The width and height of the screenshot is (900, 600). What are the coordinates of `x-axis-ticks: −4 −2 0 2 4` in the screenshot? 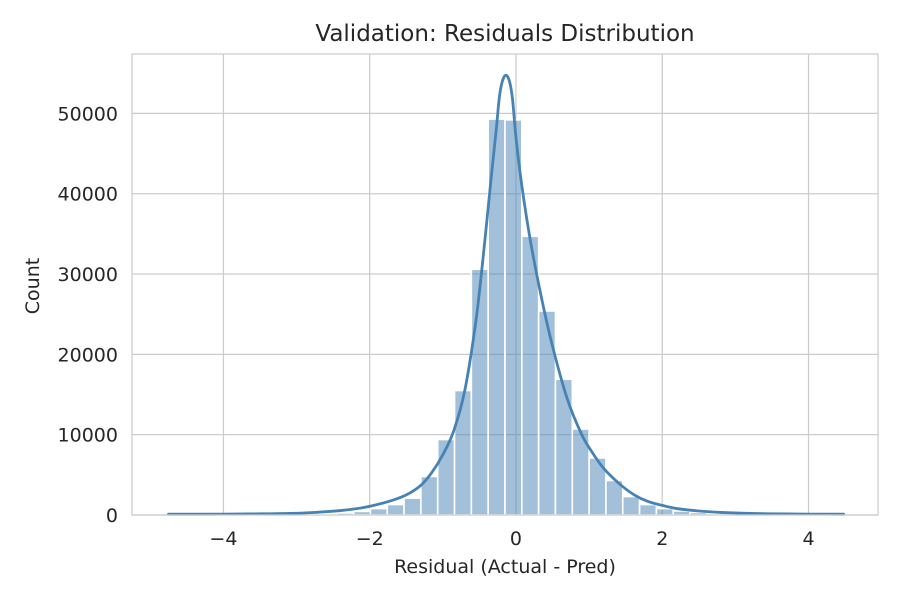 It's located at (511, 539).